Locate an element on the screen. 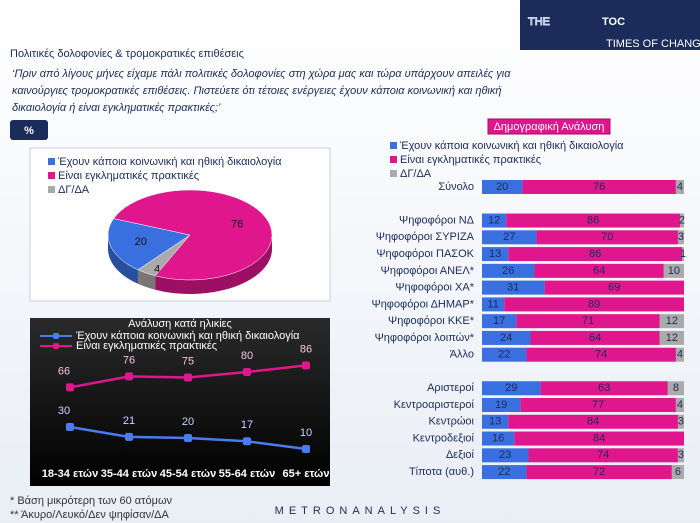 Image resolution: width=700 pixels, height=523 pixels. data-label: 23 is located at coordinates (505, 455).